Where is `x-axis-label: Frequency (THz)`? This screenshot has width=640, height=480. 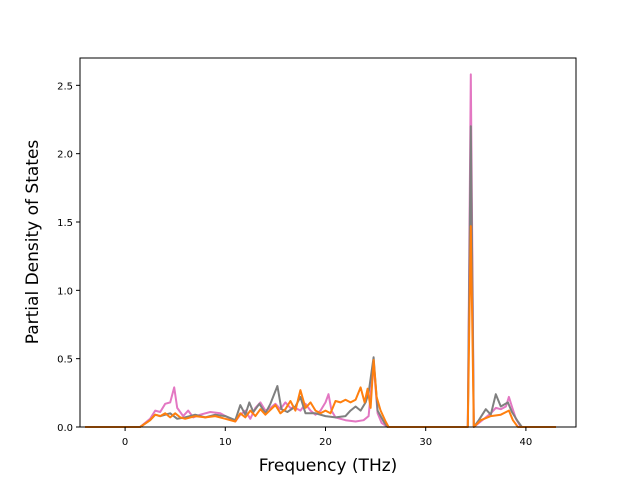 x-axis-label: Frequency (THz) is located at coordinates (328, 466).